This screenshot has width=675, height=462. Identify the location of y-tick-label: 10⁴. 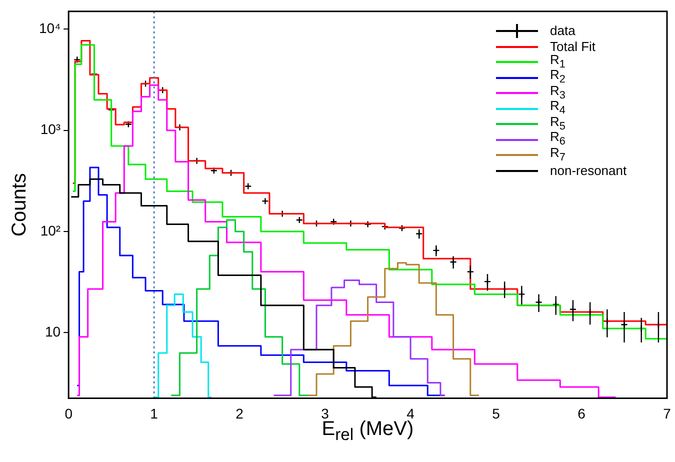
(49, 28).